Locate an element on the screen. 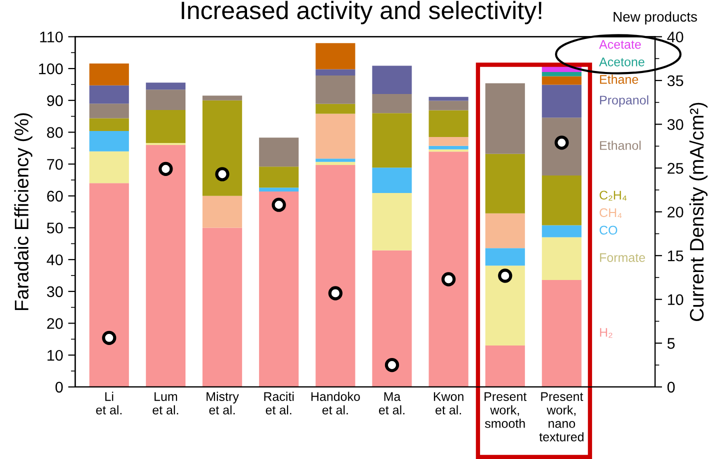 This screenshot has height=459, width=723. y2-axis-title: Current Density (mA/cm²) is located at coordinates (698, 212).